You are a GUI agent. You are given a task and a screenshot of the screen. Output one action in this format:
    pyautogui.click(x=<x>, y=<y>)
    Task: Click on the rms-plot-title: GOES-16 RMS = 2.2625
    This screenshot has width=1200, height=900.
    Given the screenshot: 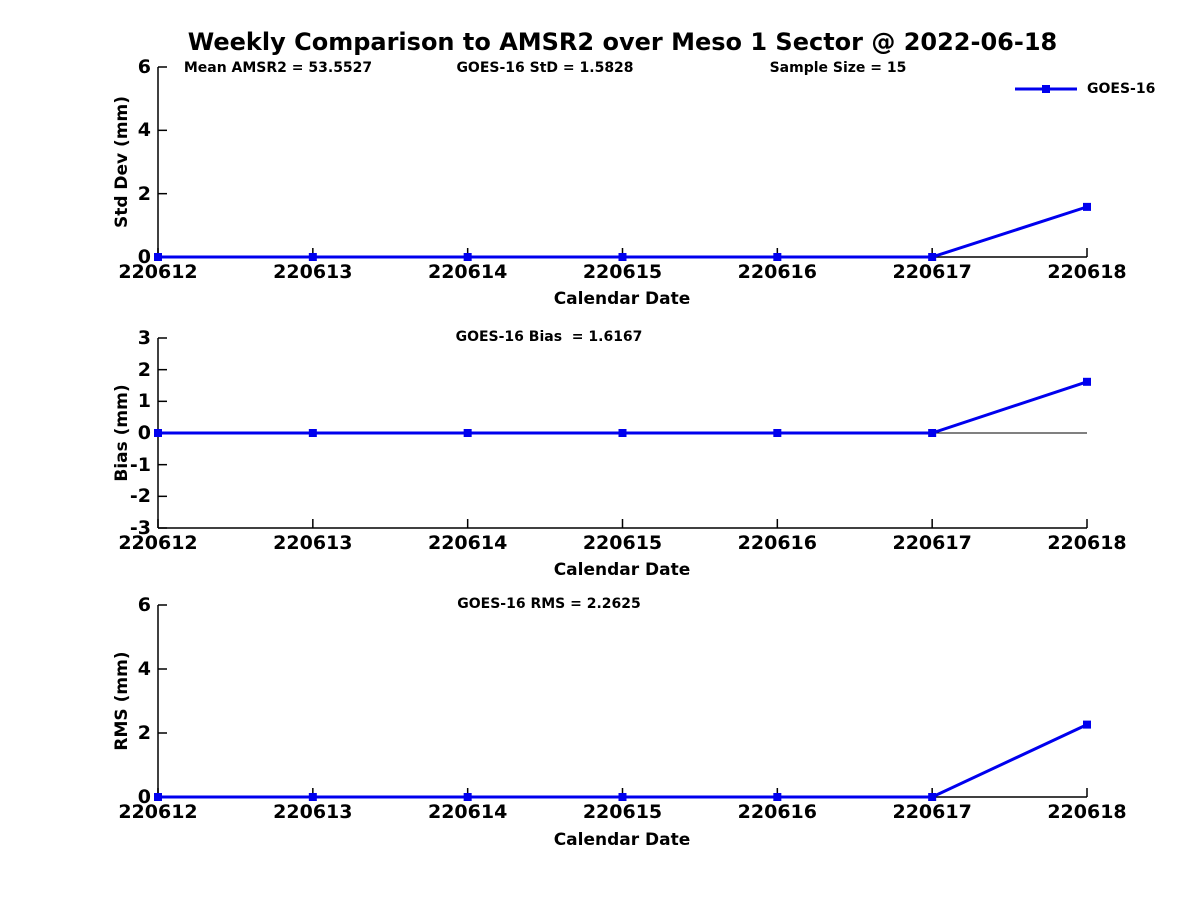 What is the action you would take?
    pyautogui.click(x=549, y=604)
    